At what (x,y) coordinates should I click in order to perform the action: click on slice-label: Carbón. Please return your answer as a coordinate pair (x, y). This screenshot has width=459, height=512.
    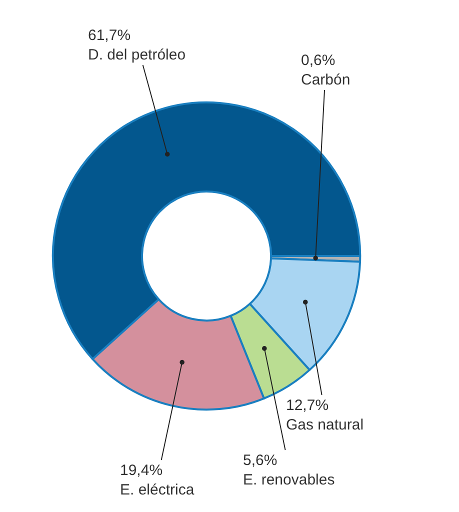
    Looking at the image, I should click on (325, 80).